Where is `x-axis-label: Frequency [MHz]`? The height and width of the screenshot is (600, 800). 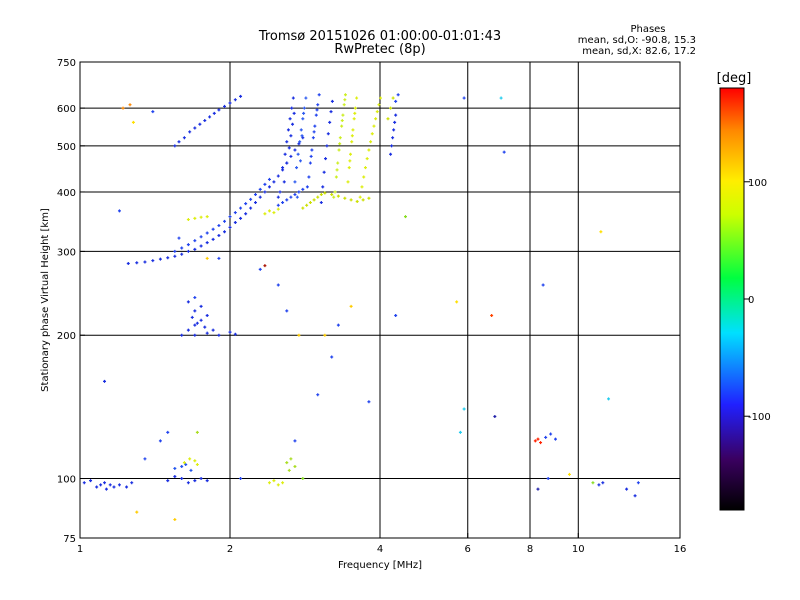 x-axis-label: Frequency [MHz] is located at coordinates (380, 565).